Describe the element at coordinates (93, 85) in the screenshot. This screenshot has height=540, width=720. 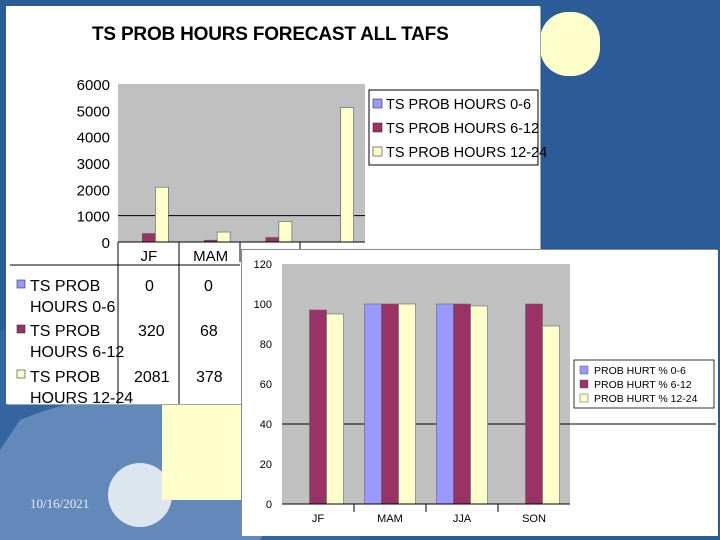
I see `y-tick-label: 6000` at that location.